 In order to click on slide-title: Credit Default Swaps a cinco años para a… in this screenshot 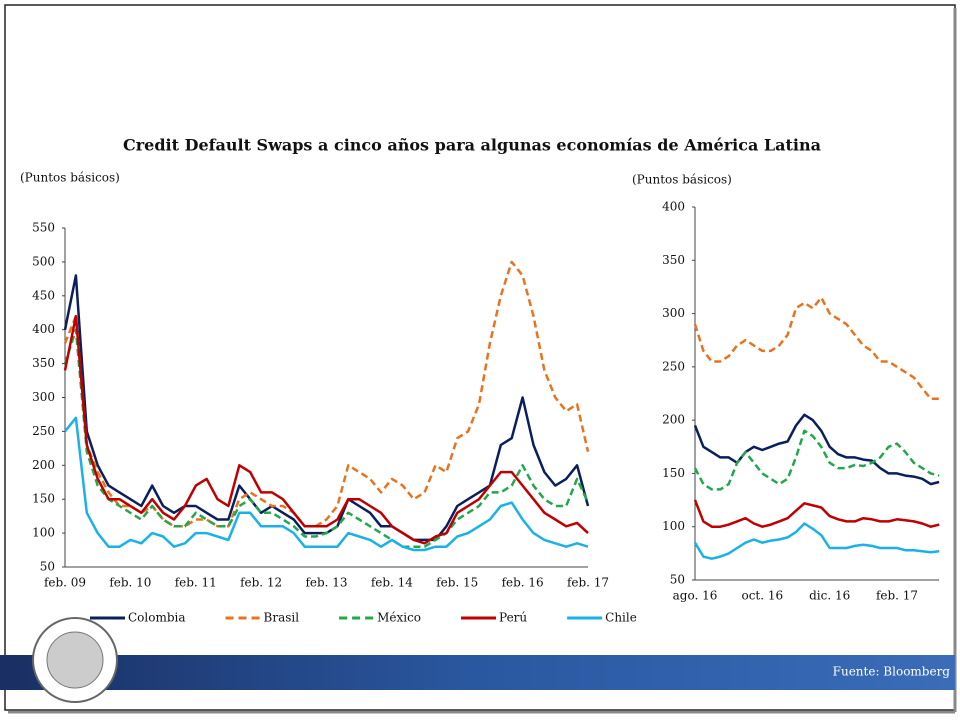, I will do `click(472, 145)`.